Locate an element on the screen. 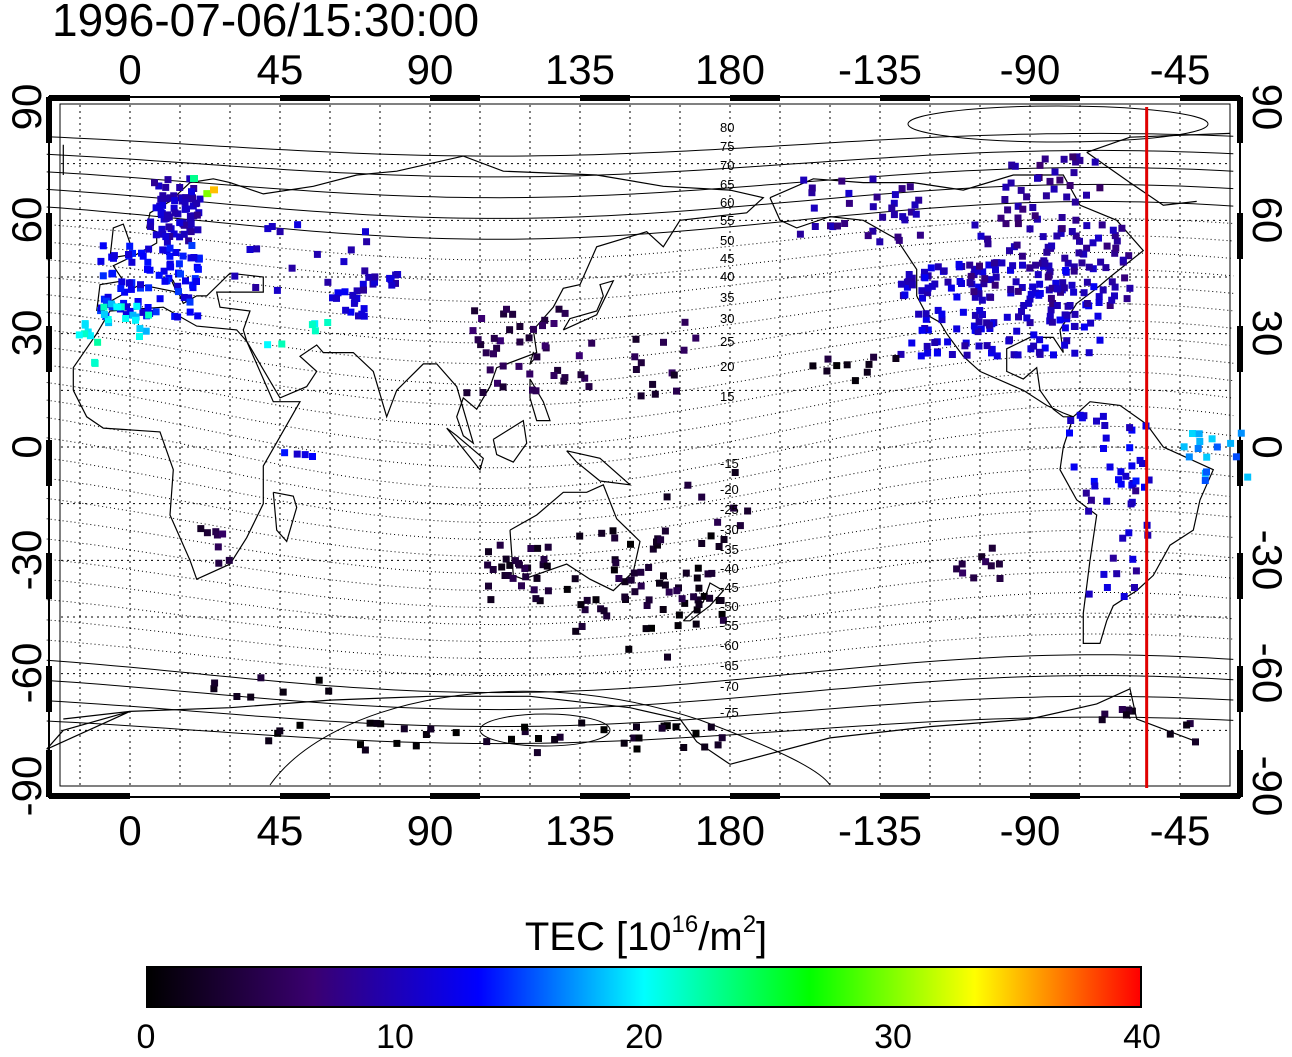  geomag-lat-label: 80 is located at coordinates (727, 127).